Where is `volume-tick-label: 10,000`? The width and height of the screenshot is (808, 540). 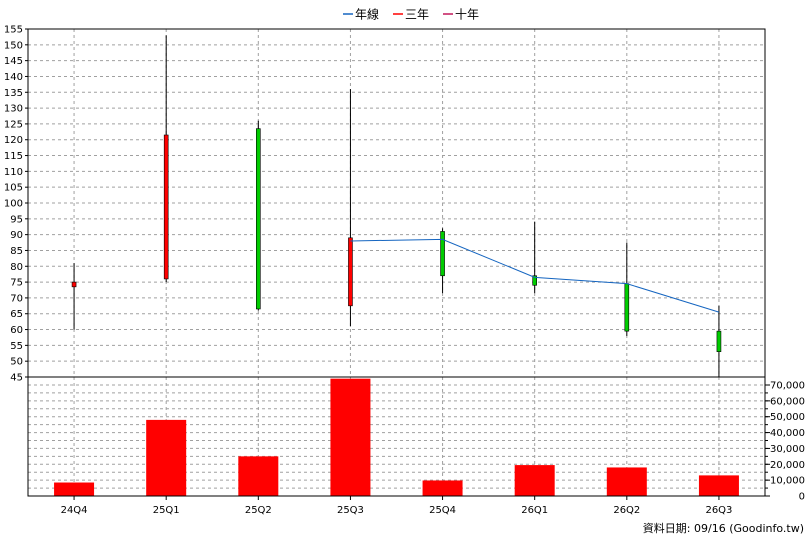
volume-tick-label: 10,000 is located at coordinates (787, 481).